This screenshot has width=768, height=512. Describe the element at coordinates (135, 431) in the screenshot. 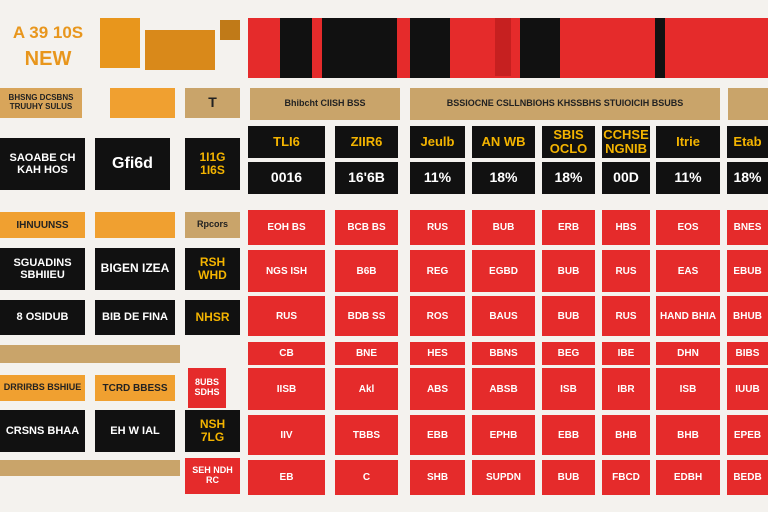

I see `left-cell: EH W IAL` at that location.